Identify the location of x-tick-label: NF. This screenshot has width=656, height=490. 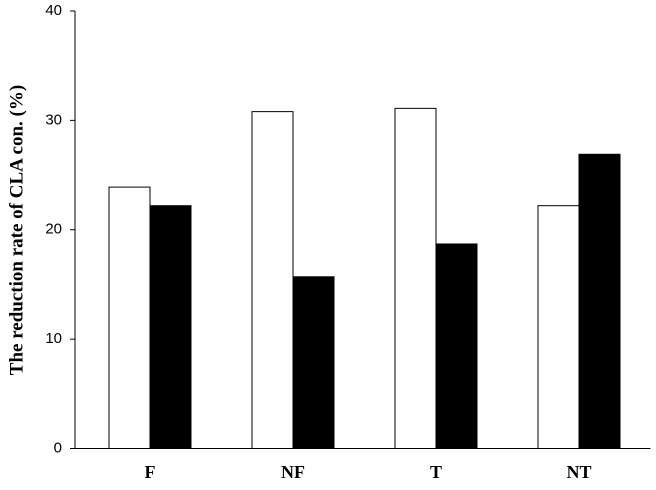
(293, 472).